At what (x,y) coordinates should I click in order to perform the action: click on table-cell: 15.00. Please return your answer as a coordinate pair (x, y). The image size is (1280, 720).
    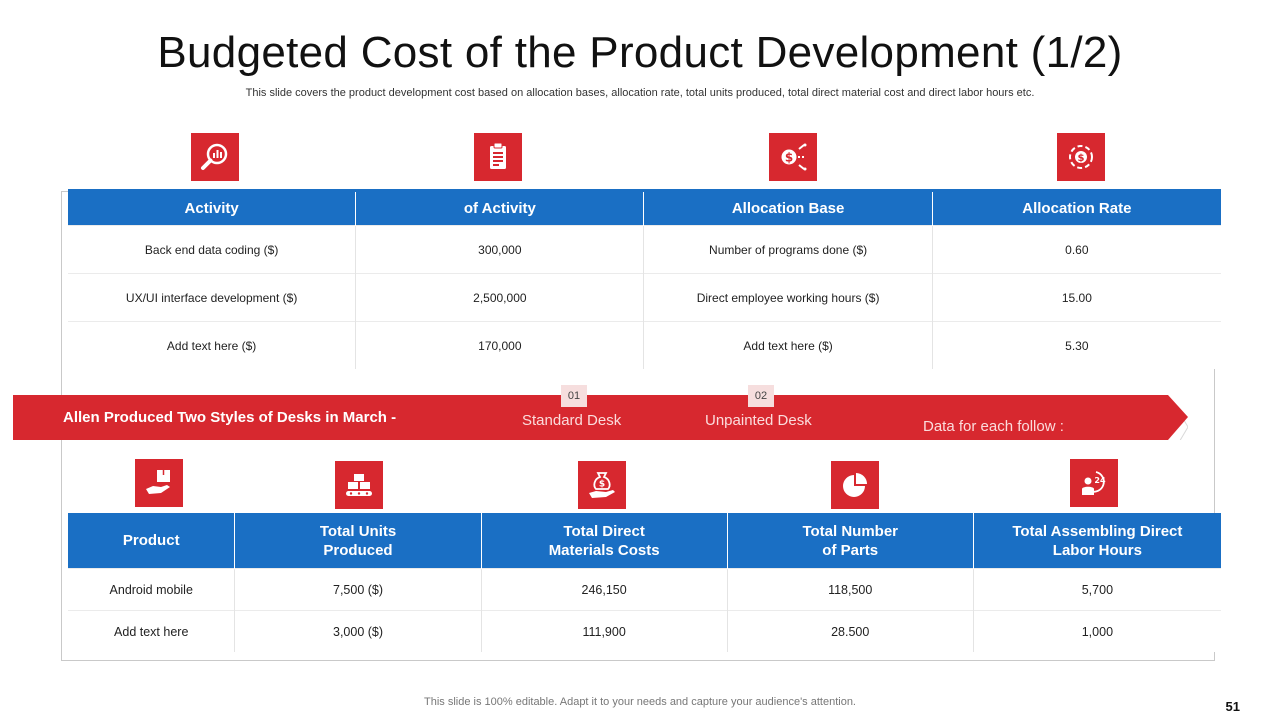
    Looking at the image, I should click on (1076, 297).